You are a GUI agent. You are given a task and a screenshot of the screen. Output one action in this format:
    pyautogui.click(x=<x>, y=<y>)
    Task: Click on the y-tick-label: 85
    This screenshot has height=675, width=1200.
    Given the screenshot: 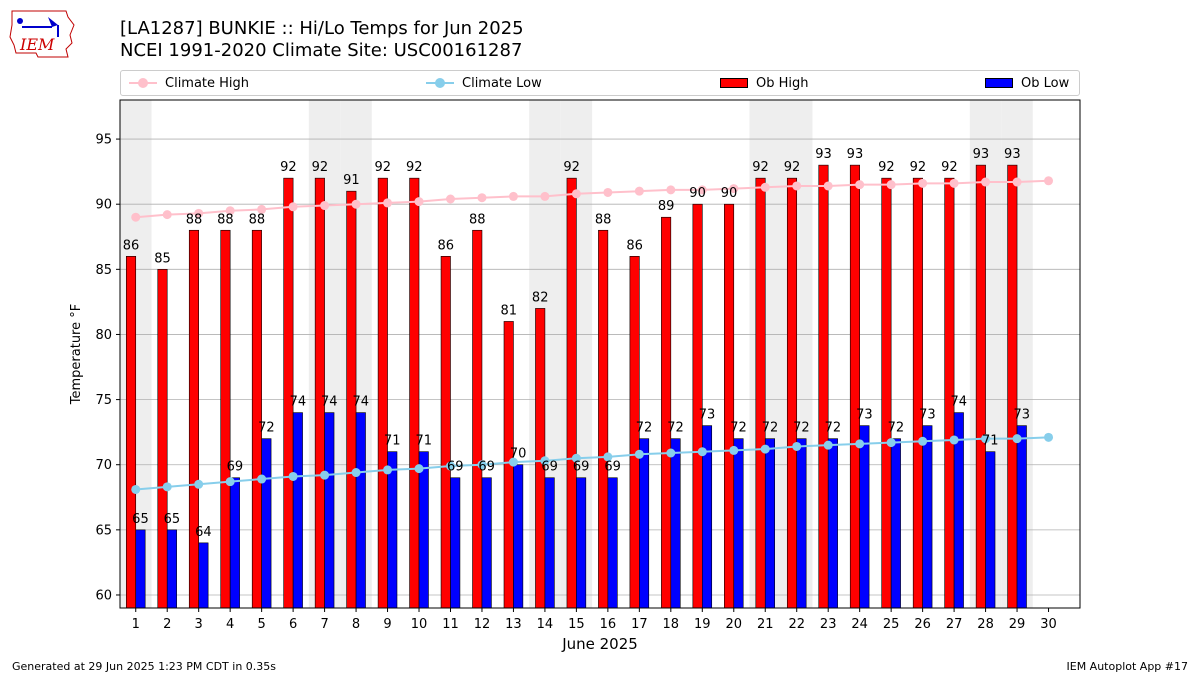 What is the action you would take?
    pyautogui.click(x=103, y=270)
    